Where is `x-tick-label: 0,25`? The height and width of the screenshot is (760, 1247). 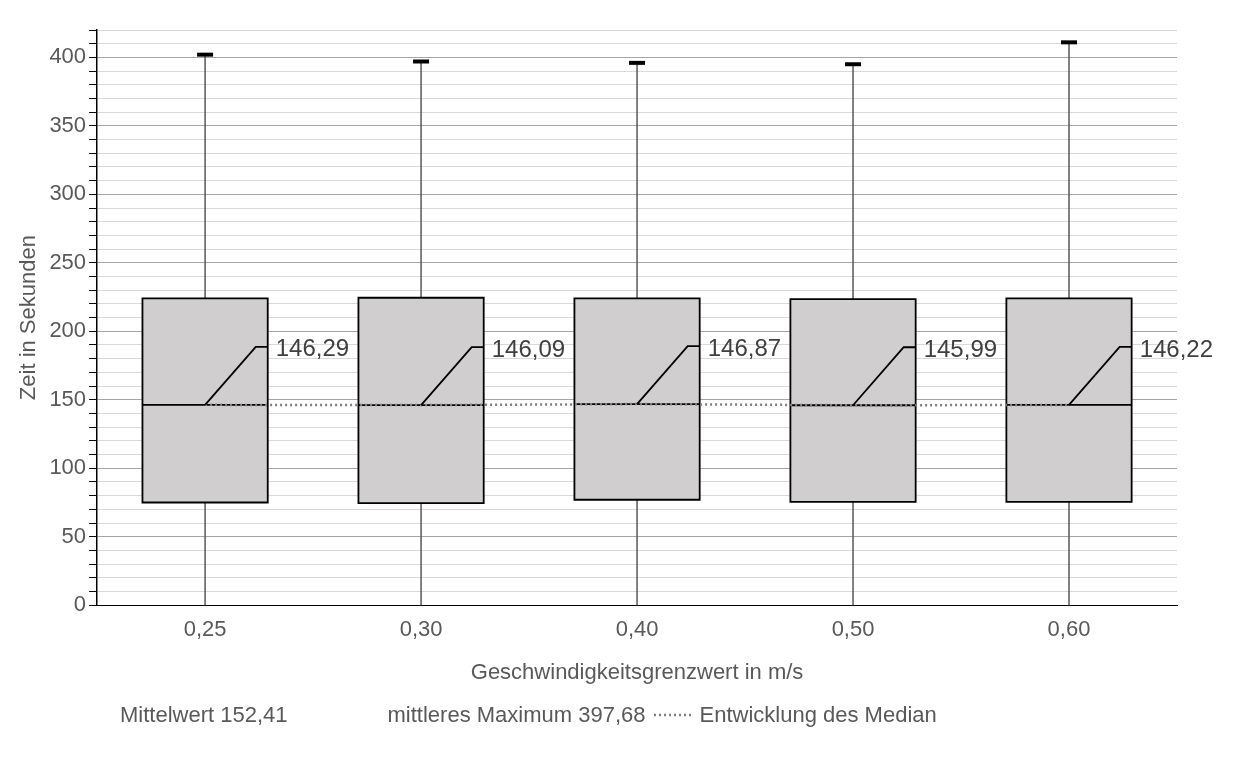
x-tick-label: 0,25 is located at coordinates (205, 629).